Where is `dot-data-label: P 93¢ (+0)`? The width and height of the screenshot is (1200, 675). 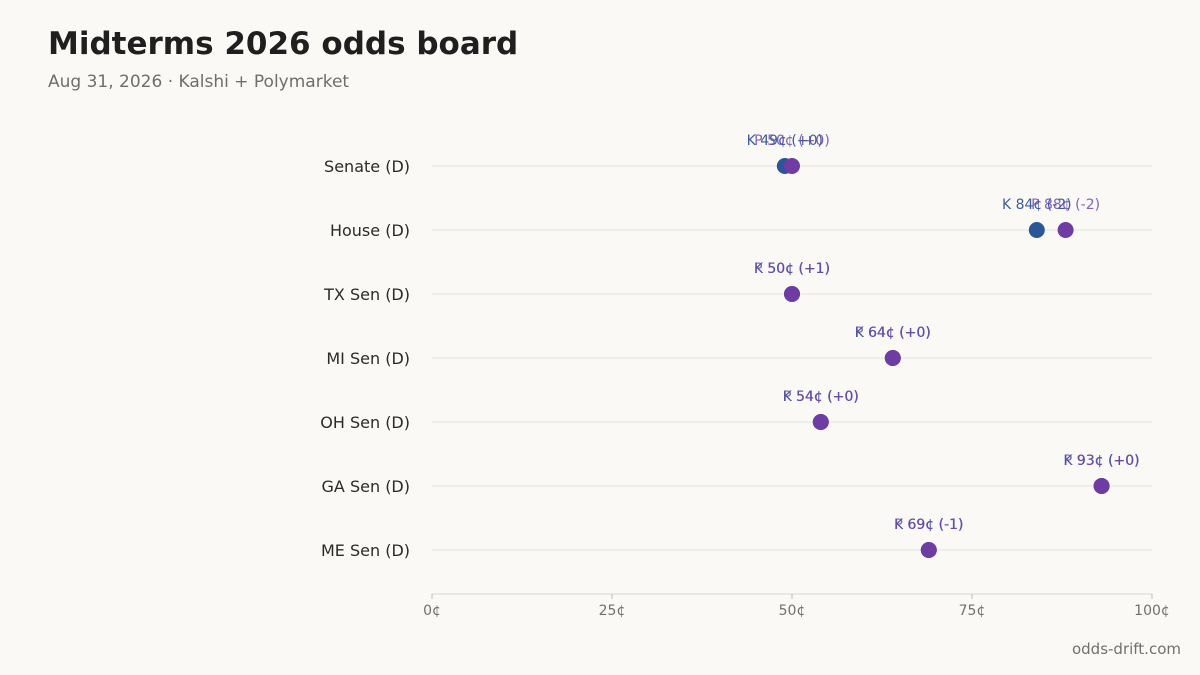 dot-data-label: P 93¢ (+0) is located at coordinates (1102, 461).